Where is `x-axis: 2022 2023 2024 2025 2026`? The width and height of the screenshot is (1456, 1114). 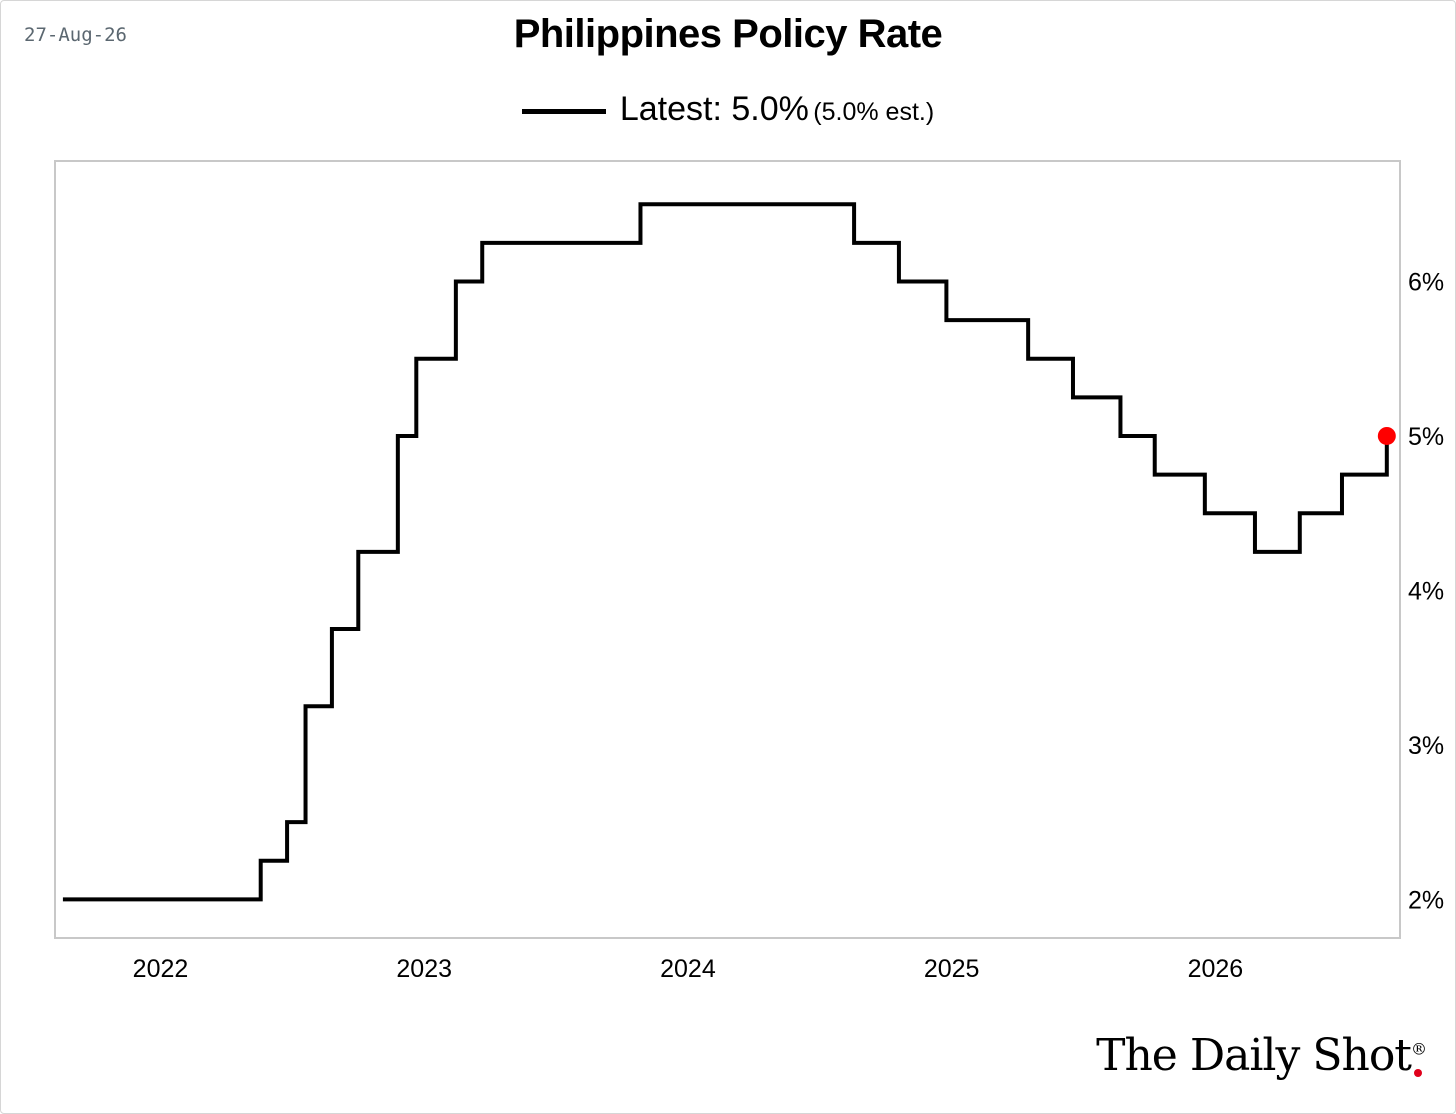
x-axis: 2022 2023 2024 2025 2026 is located at coordinates (688, 969).